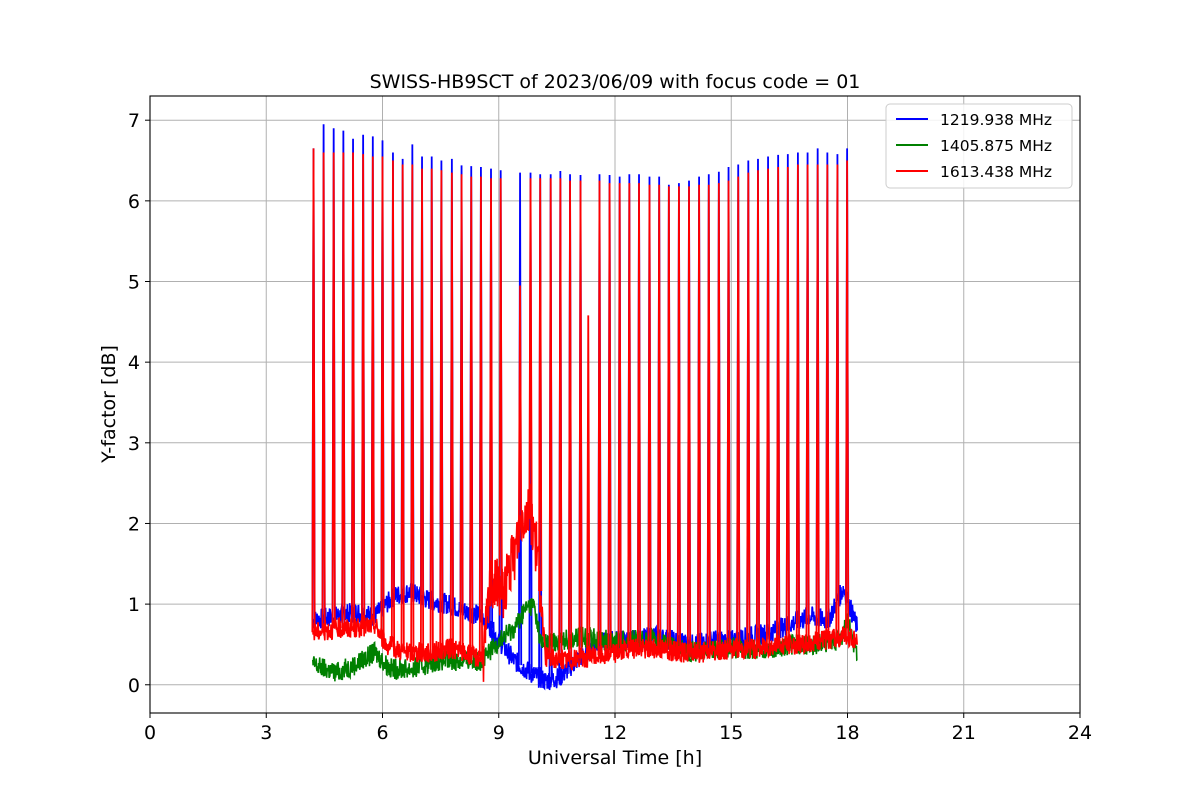 The height and width of the screenshot is (800, 1200). Describe the element at coordinates (615, 733) in the screenshot. I see `x-tick-label: 12` at that location.